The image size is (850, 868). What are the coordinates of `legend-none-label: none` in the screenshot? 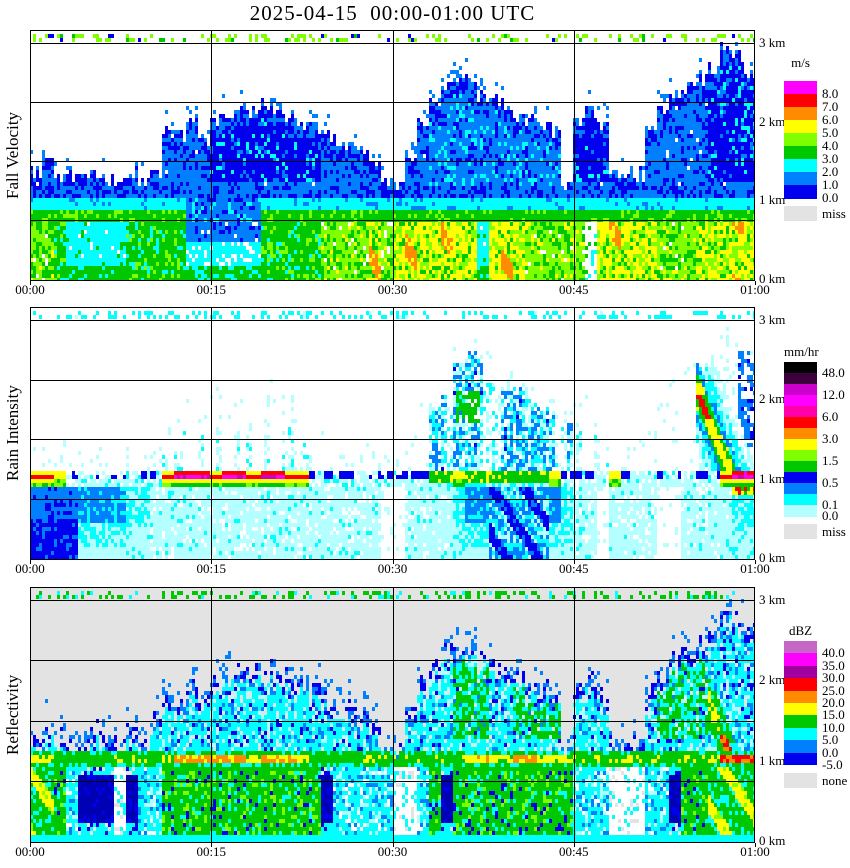 It's located at (835, 780).